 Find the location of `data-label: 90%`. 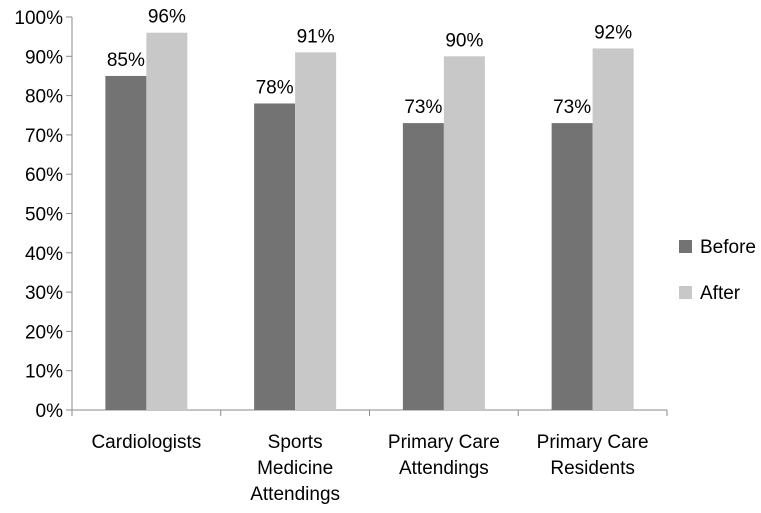

data-label: 90% is located at coordinates (464, 40).